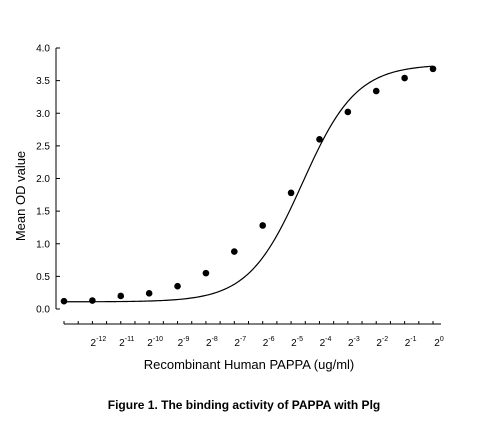 This screenshot has width=488, height=427. What do you see at coordinates (43, 146) in the screenshot?
I see `y-tick-label: 2.5` at bounding box center [43, 146].